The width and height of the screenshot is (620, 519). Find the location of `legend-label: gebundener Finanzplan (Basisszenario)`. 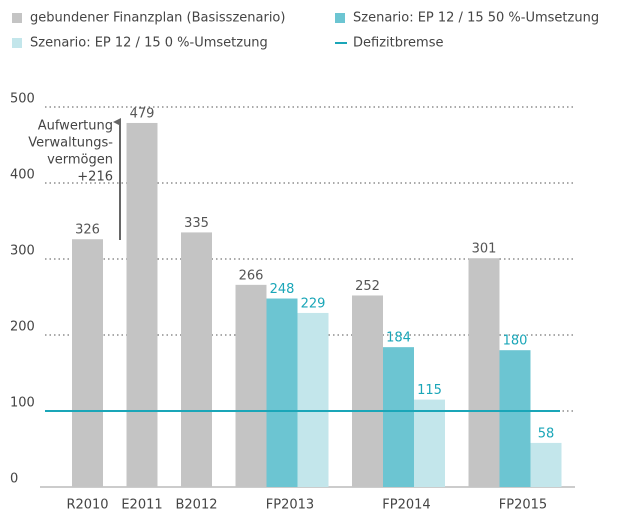

legend-label: gebundener Finanzplan (Basisszenario) is located at coordinates (157, 18).